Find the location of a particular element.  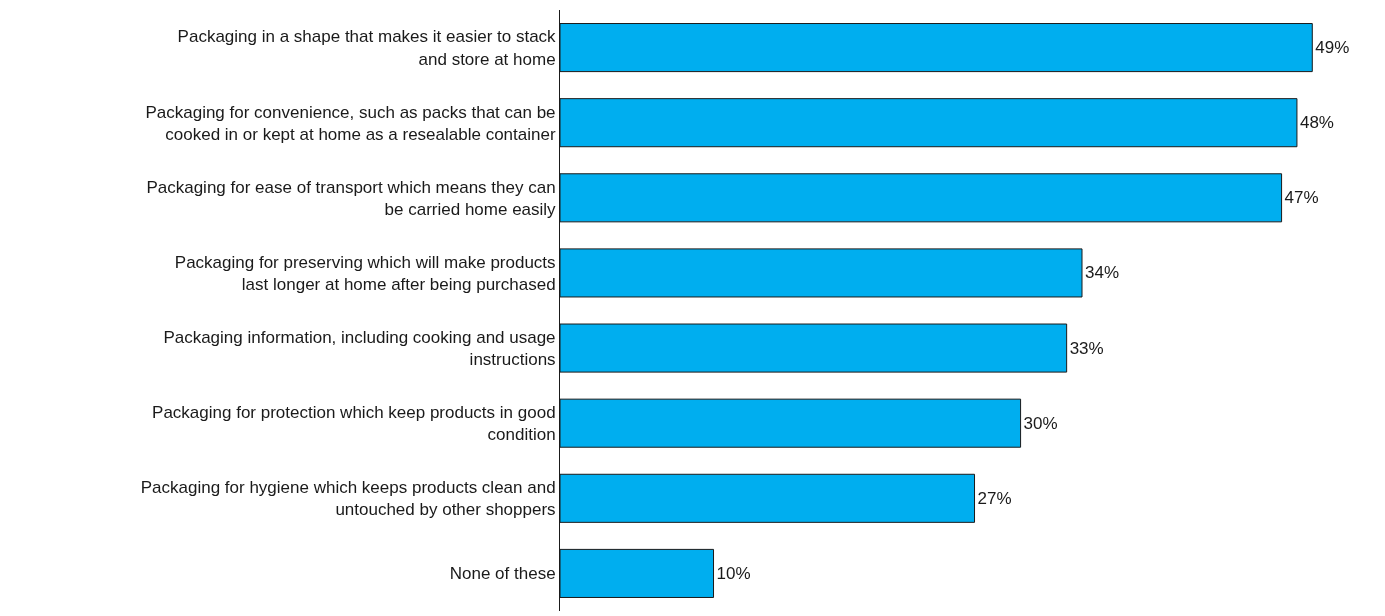

y-tick-label: Packaging for protection which keep products in good condition is located at coordinates (354, 424).